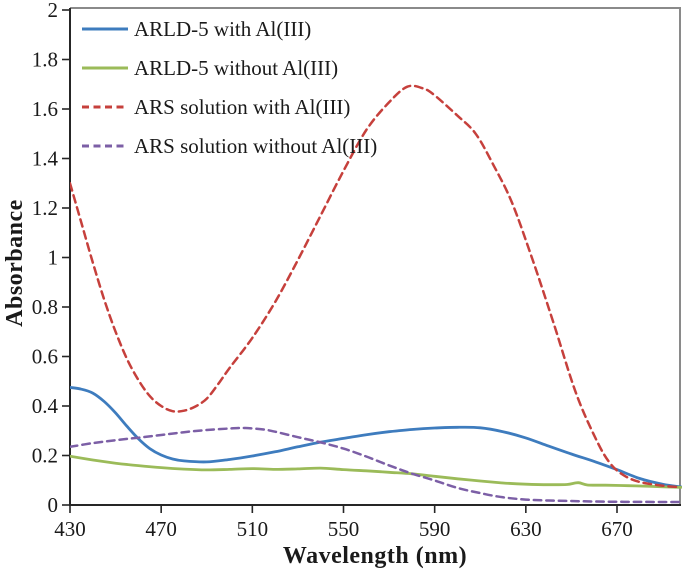 This screenshot has width=685, height=576. I want to click on y-tick-label: 1.8, so click(45, 60).